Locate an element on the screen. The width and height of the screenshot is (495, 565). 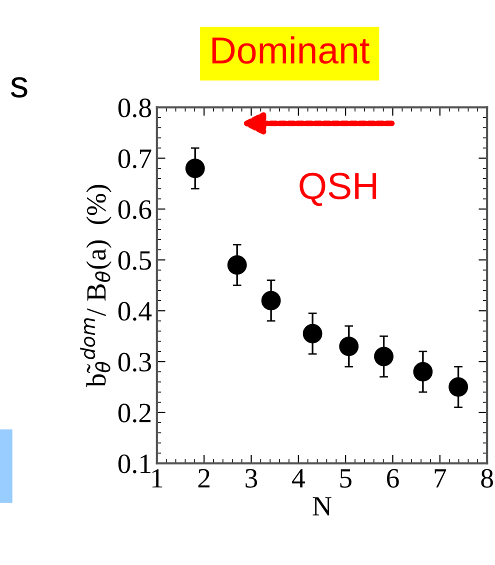
x-tick-label: 5 is located at coordinates (346, 478).